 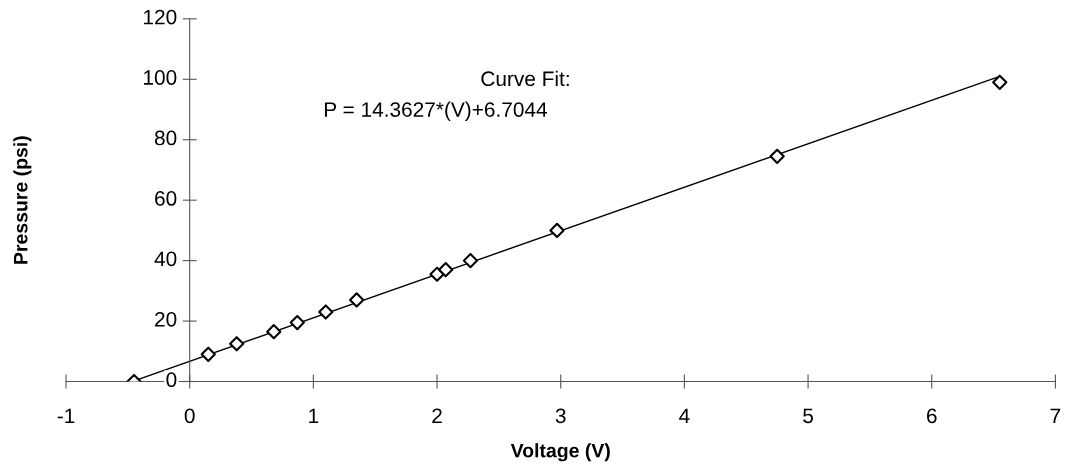 What do you see at coordinates (165, 259) in the screenshot?
I see `y-tick-label: 40` at bounding box center [165, 259].